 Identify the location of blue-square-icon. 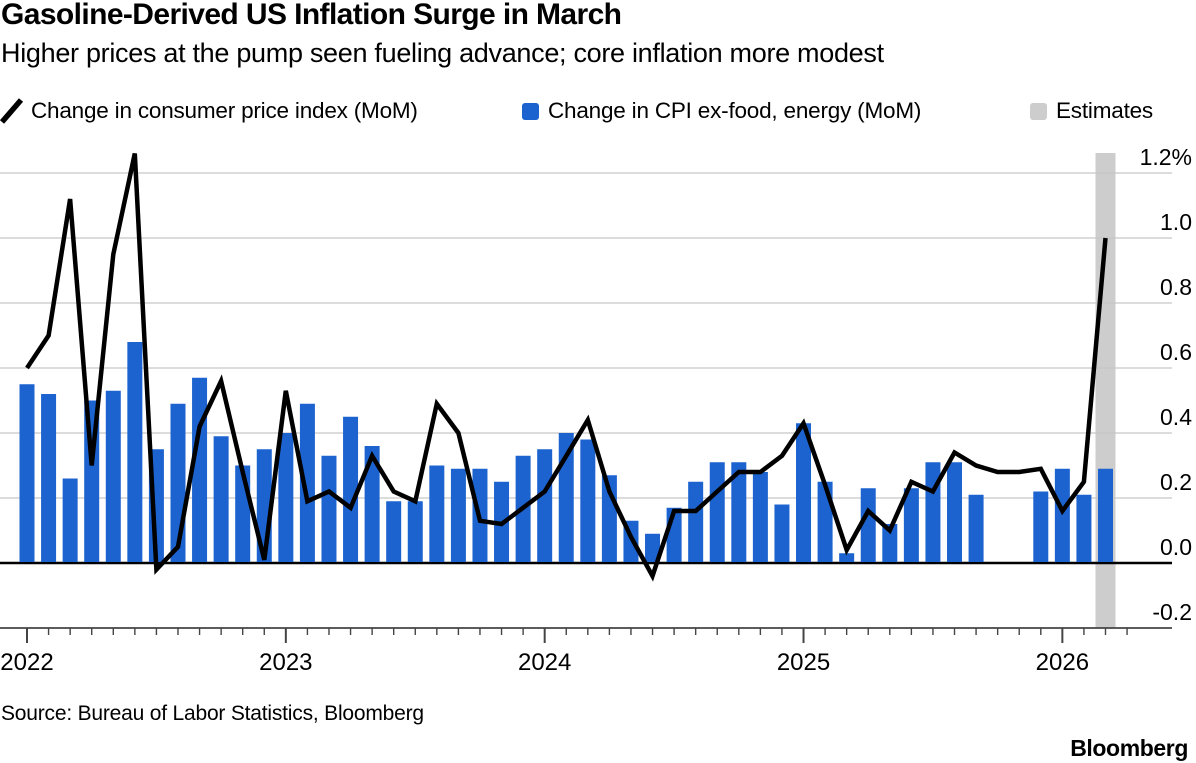
(530, 111).